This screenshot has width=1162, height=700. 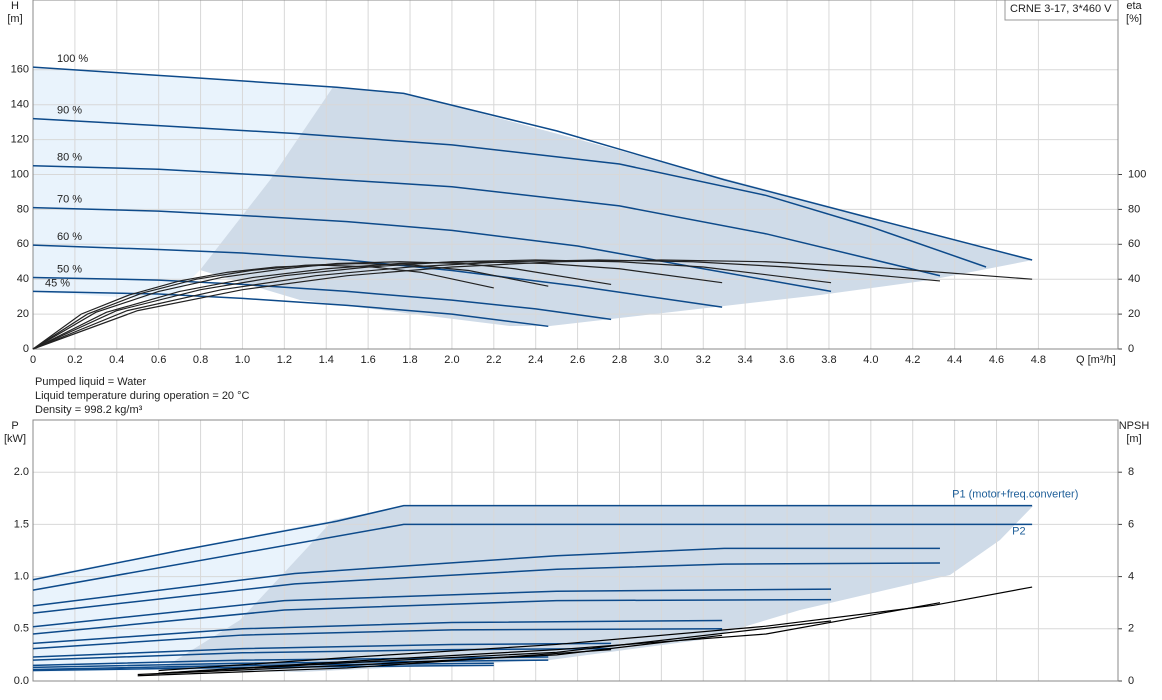 What do you see at coordinates (1137, 174) in the screenshot?
I see `y2-tick-label: 100` at bounding box center [1137, 174].